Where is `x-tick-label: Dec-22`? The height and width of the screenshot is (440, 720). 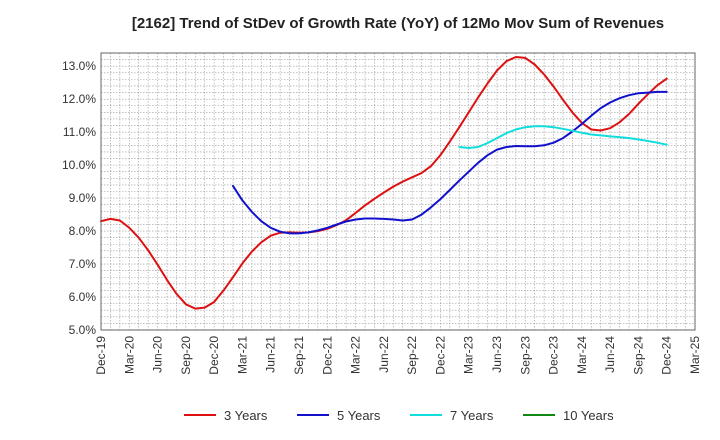
x-tick-label: Dec-22 is located at coordinates (440, 355).